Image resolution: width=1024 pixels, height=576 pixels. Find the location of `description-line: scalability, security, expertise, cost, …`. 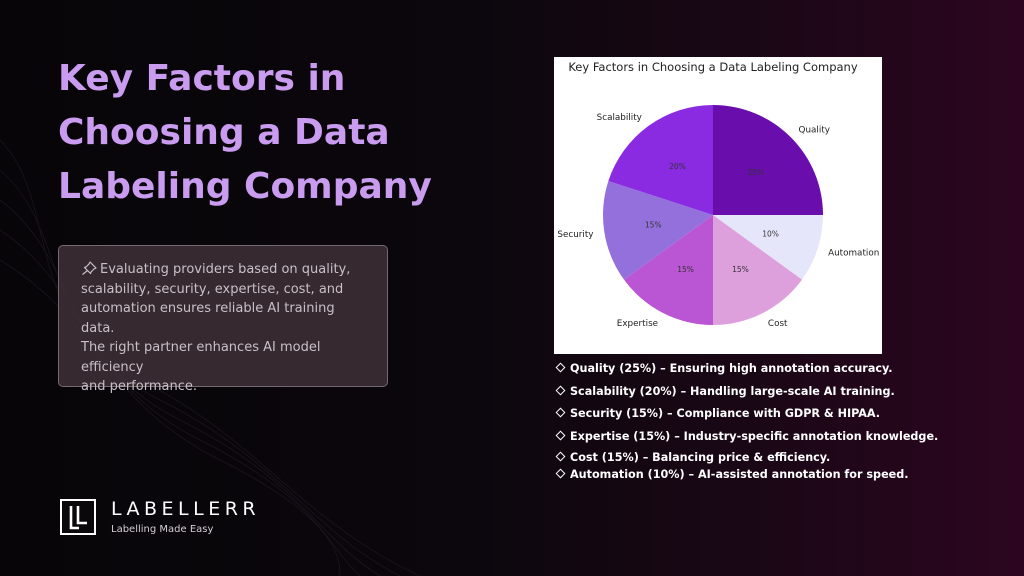

description-line: scalability, security, expertise, cost, … is located at coordinates (212, 289).